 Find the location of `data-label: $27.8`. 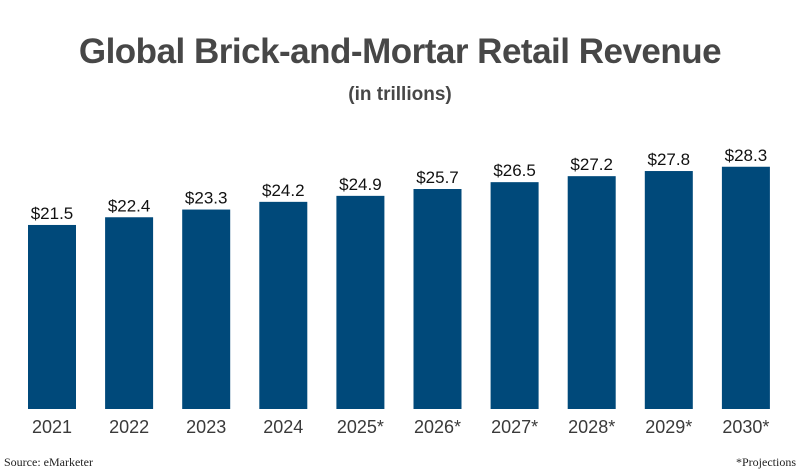

data-label: $27.8 is located at coordinates (669, 159).